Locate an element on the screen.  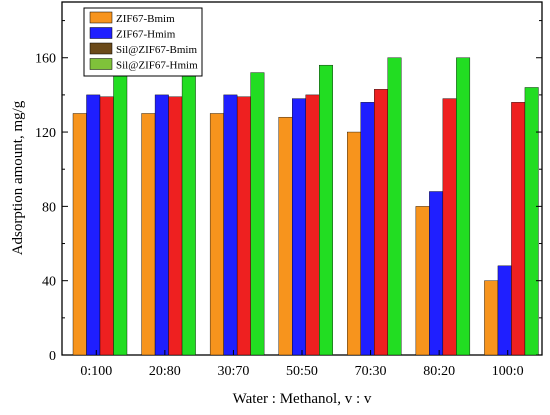
x-tick-label-20-80: 20:80 is located at coordinates (165, 371).